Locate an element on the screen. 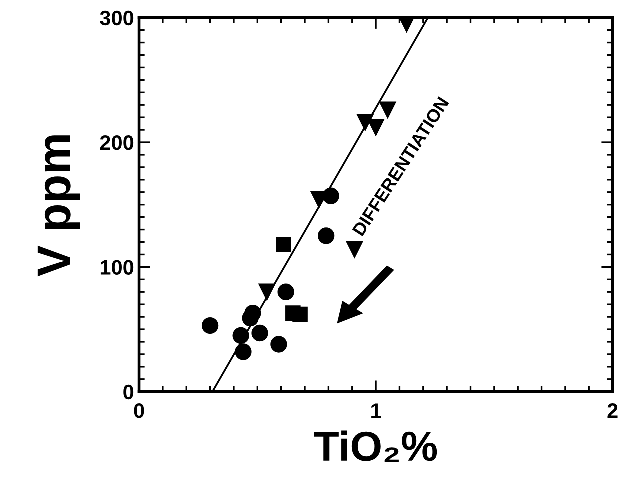 Image resolution: width=619 pixels, height=482 pixels. x-tick-label: 0 is located at coordinates (139, 411).